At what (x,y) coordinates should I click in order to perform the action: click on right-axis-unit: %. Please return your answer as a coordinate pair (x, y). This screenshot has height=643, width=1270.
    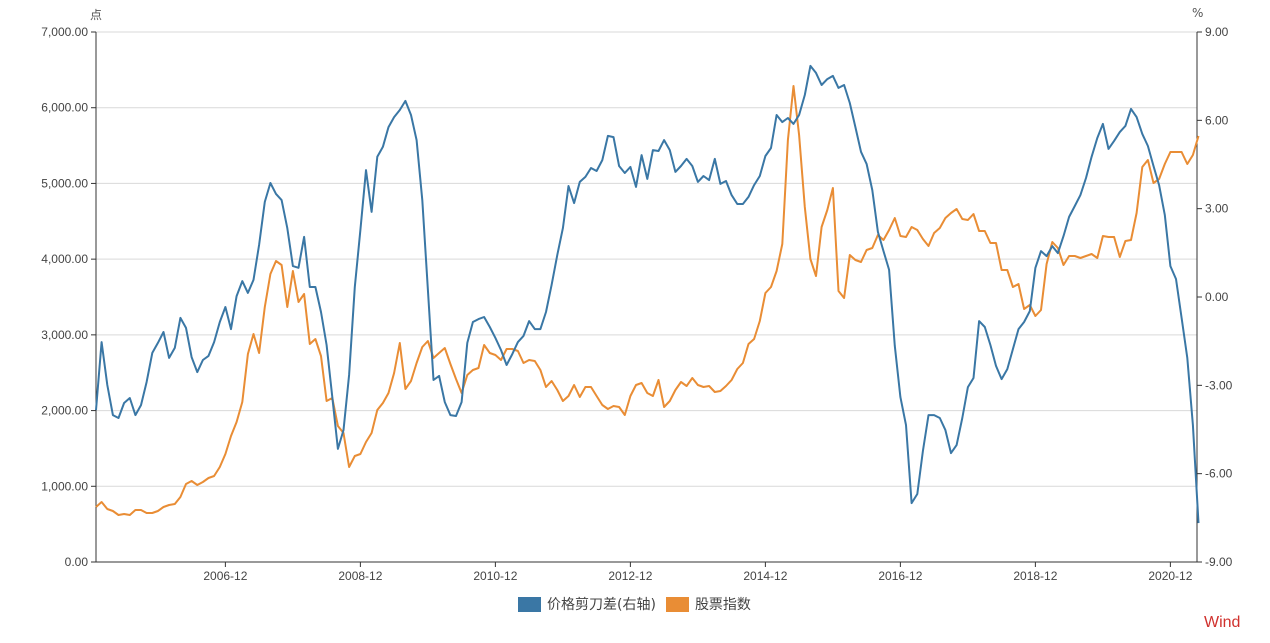
    Looking at the image, I should click on (1198, 13).